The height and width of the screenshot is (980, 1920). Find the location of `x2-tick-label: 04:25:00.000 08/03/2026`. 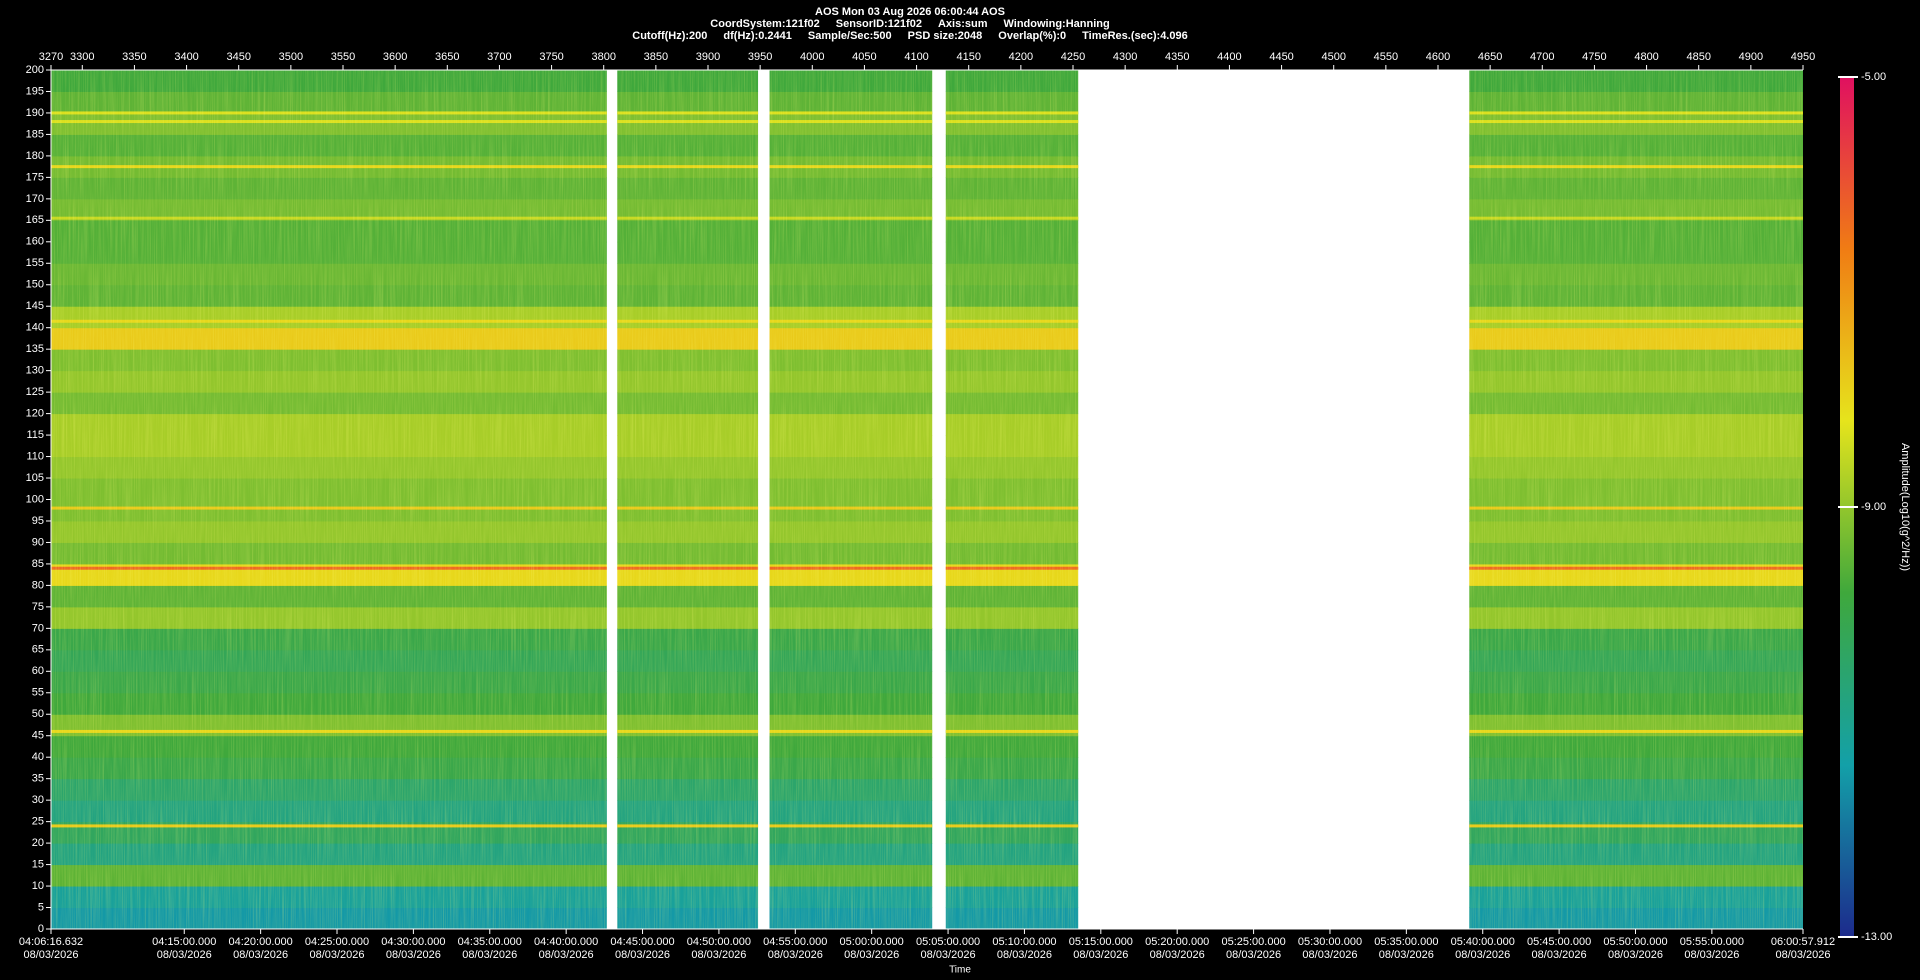

x2-tick-label: 04:25:00.000 08/03/2026 is located at coordinates (337, 948).